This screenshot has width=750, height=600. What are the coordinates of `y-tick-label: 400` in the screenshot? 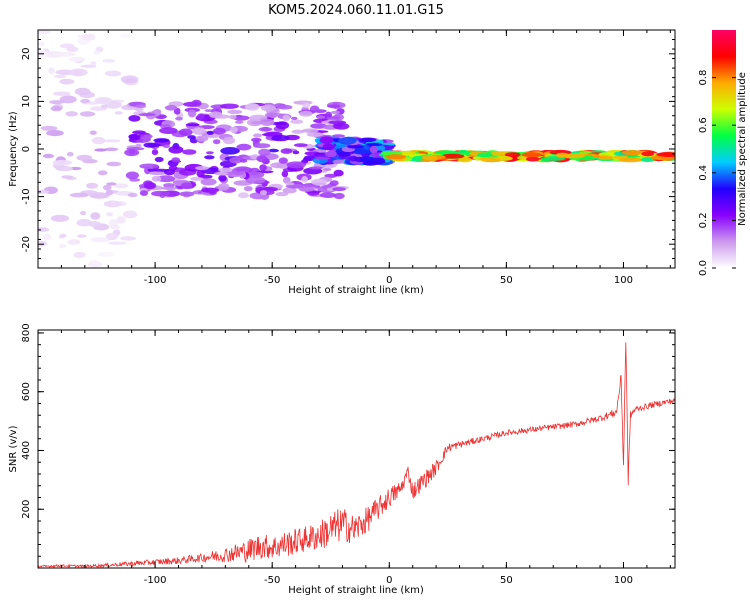 It's located at (26, 450).